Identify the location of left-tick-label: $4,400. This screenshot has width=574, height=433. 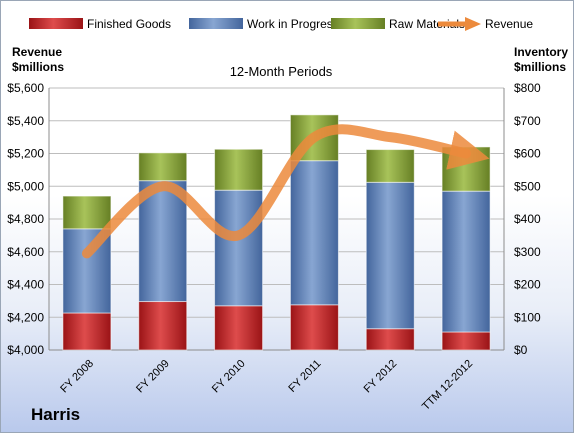
(25, 285).